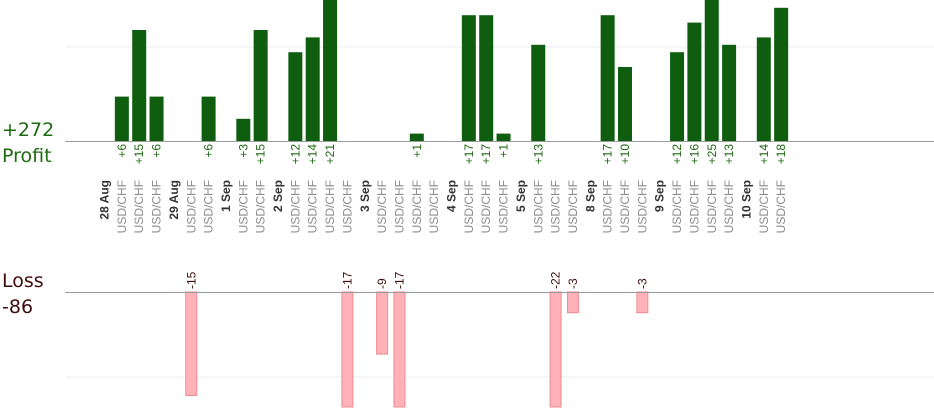 The height and width of the screenshot is (420, 934). I want to click on date-label: 10 Sep, so click(746, 199).